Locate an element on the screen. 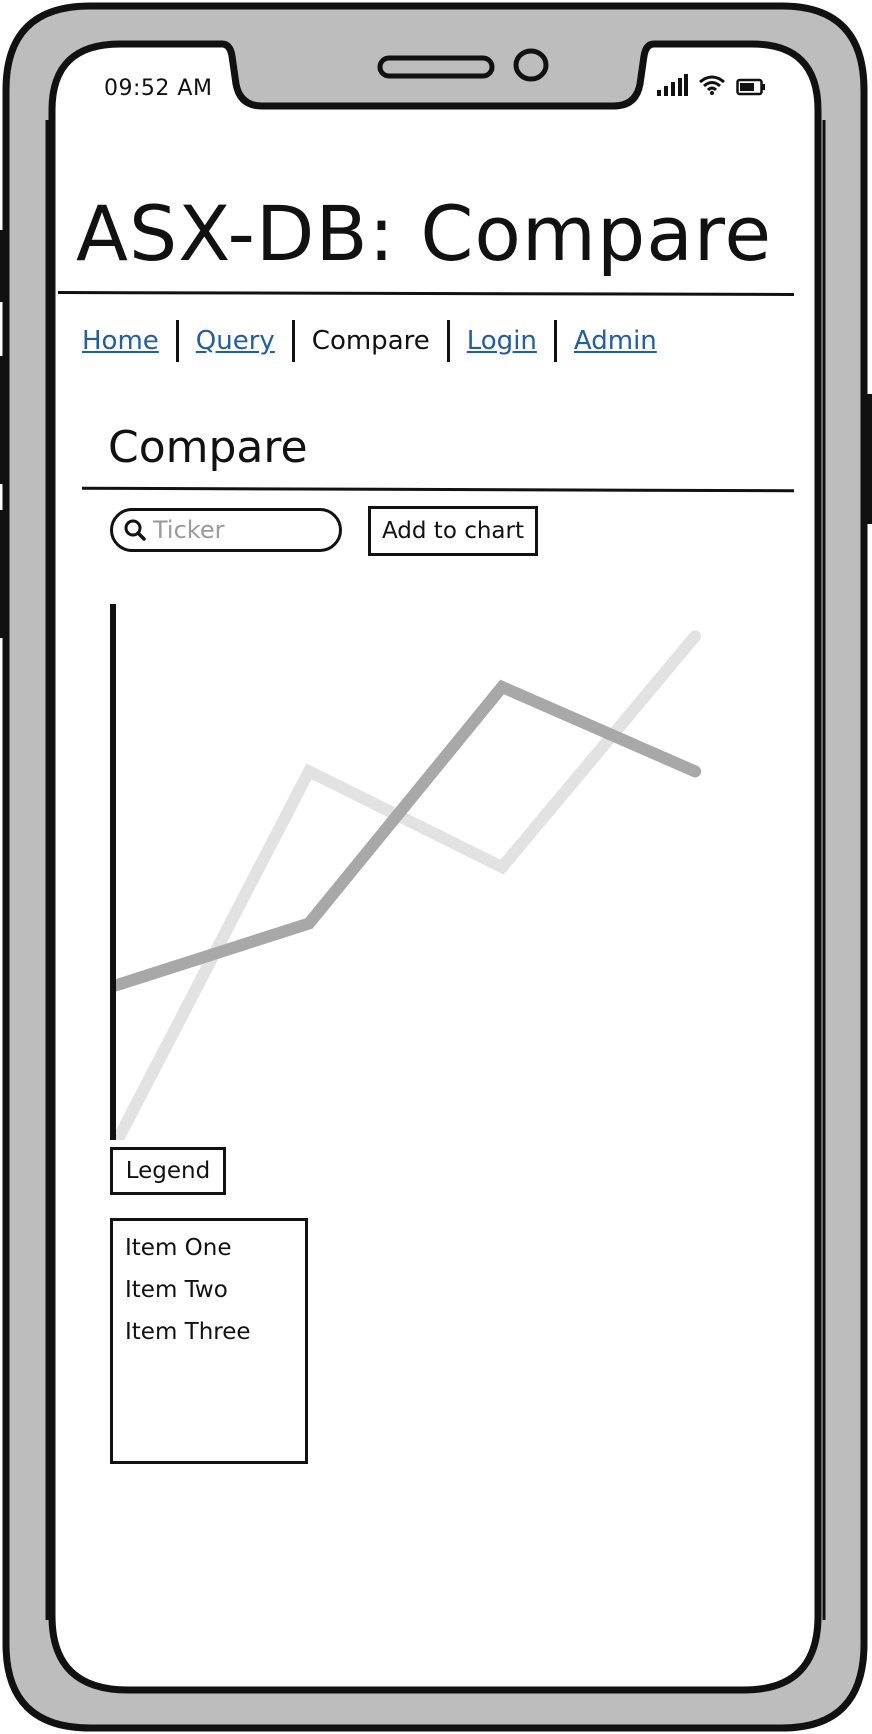 The image size is (872, 1734). series-list: Item One Item Two Item Three is located at coordinates (209, 1341).